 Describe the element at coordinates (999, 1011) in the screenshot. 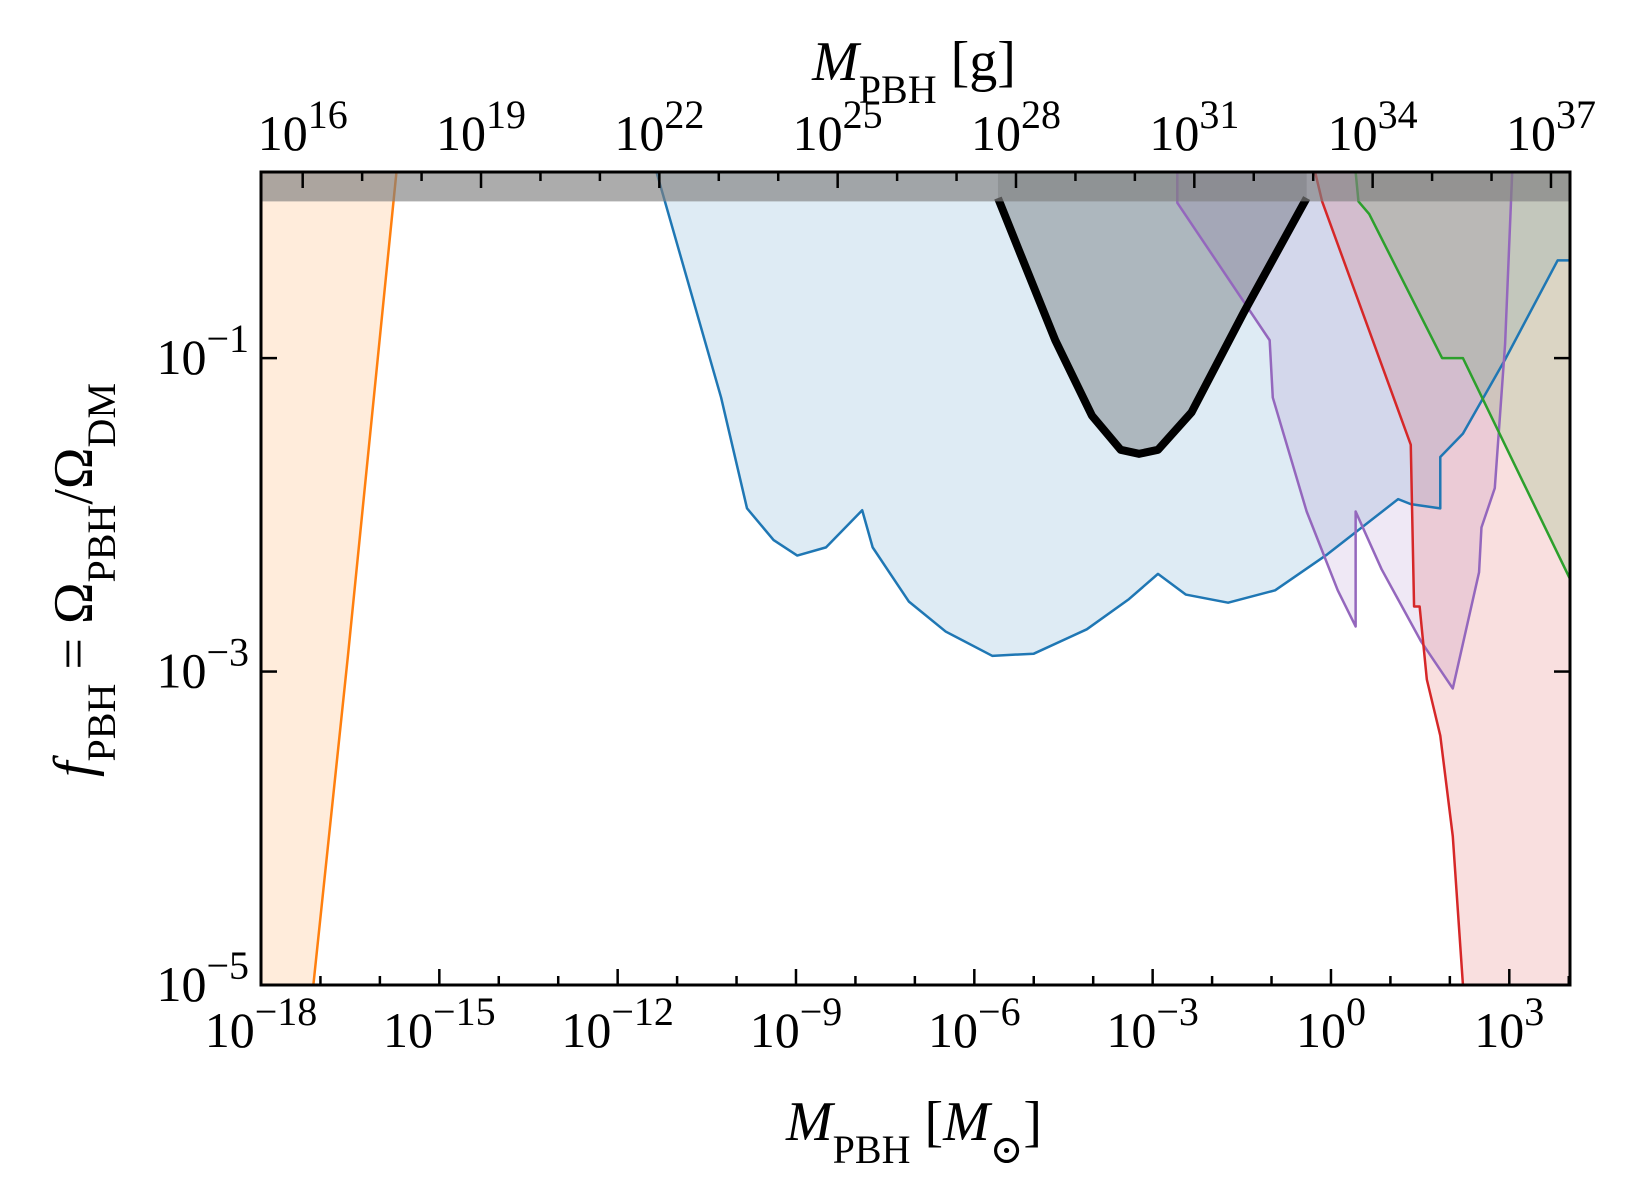

I see `x-tick-label-exponent: −6` at that location.